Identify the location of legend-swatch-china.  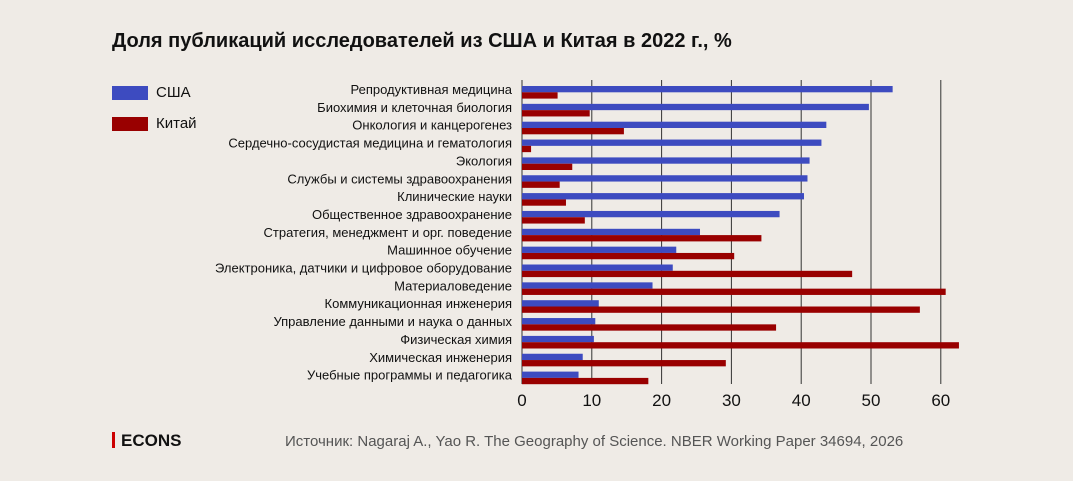
(130, 123).